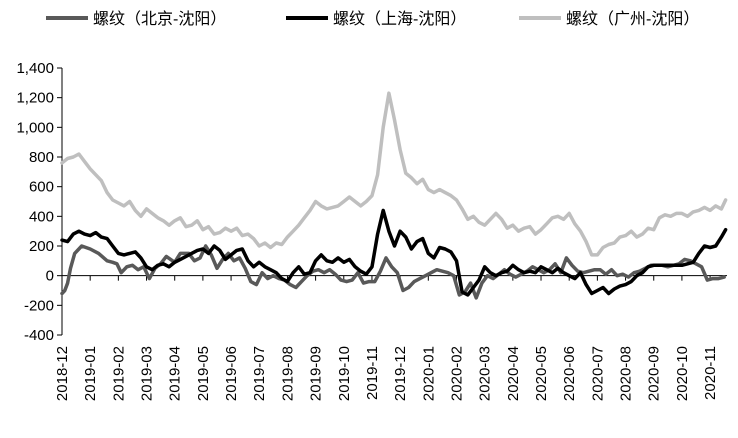 Image resolution: width=738 pixels, height=438 pixels. I want to click on x-tick-label: 2019-06, so click(231, 373).